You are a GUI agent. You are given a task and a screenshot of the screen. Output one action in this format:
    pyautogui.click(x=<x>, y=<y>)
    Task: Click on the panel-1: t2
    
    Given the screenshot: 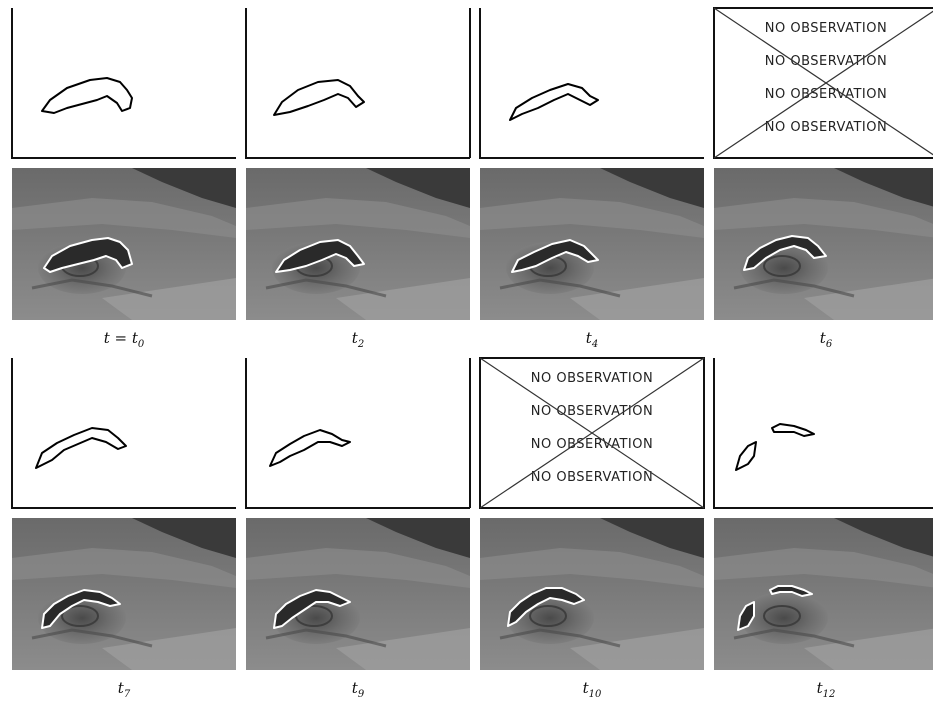 What is the action you would take?
    pyautogui.click(x=358, y=179)
    